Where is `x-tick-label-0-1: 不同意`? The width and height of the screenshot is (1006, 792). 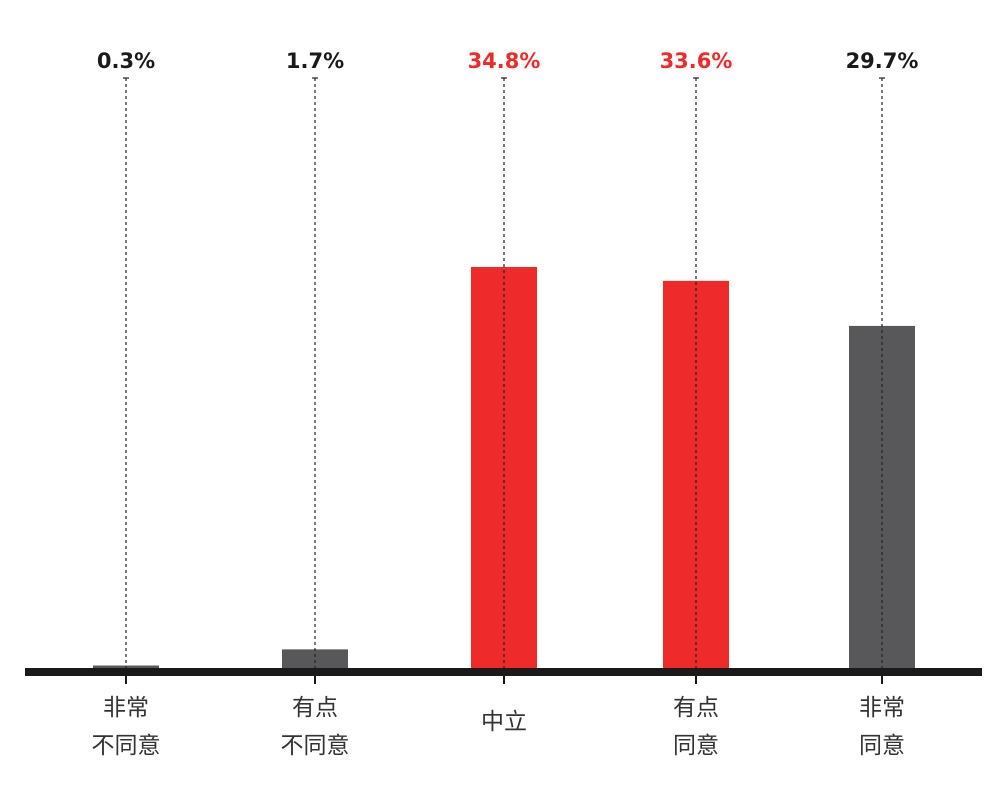 x-tick-label-0-1: 不同意 is located at coordinates (126, 746).